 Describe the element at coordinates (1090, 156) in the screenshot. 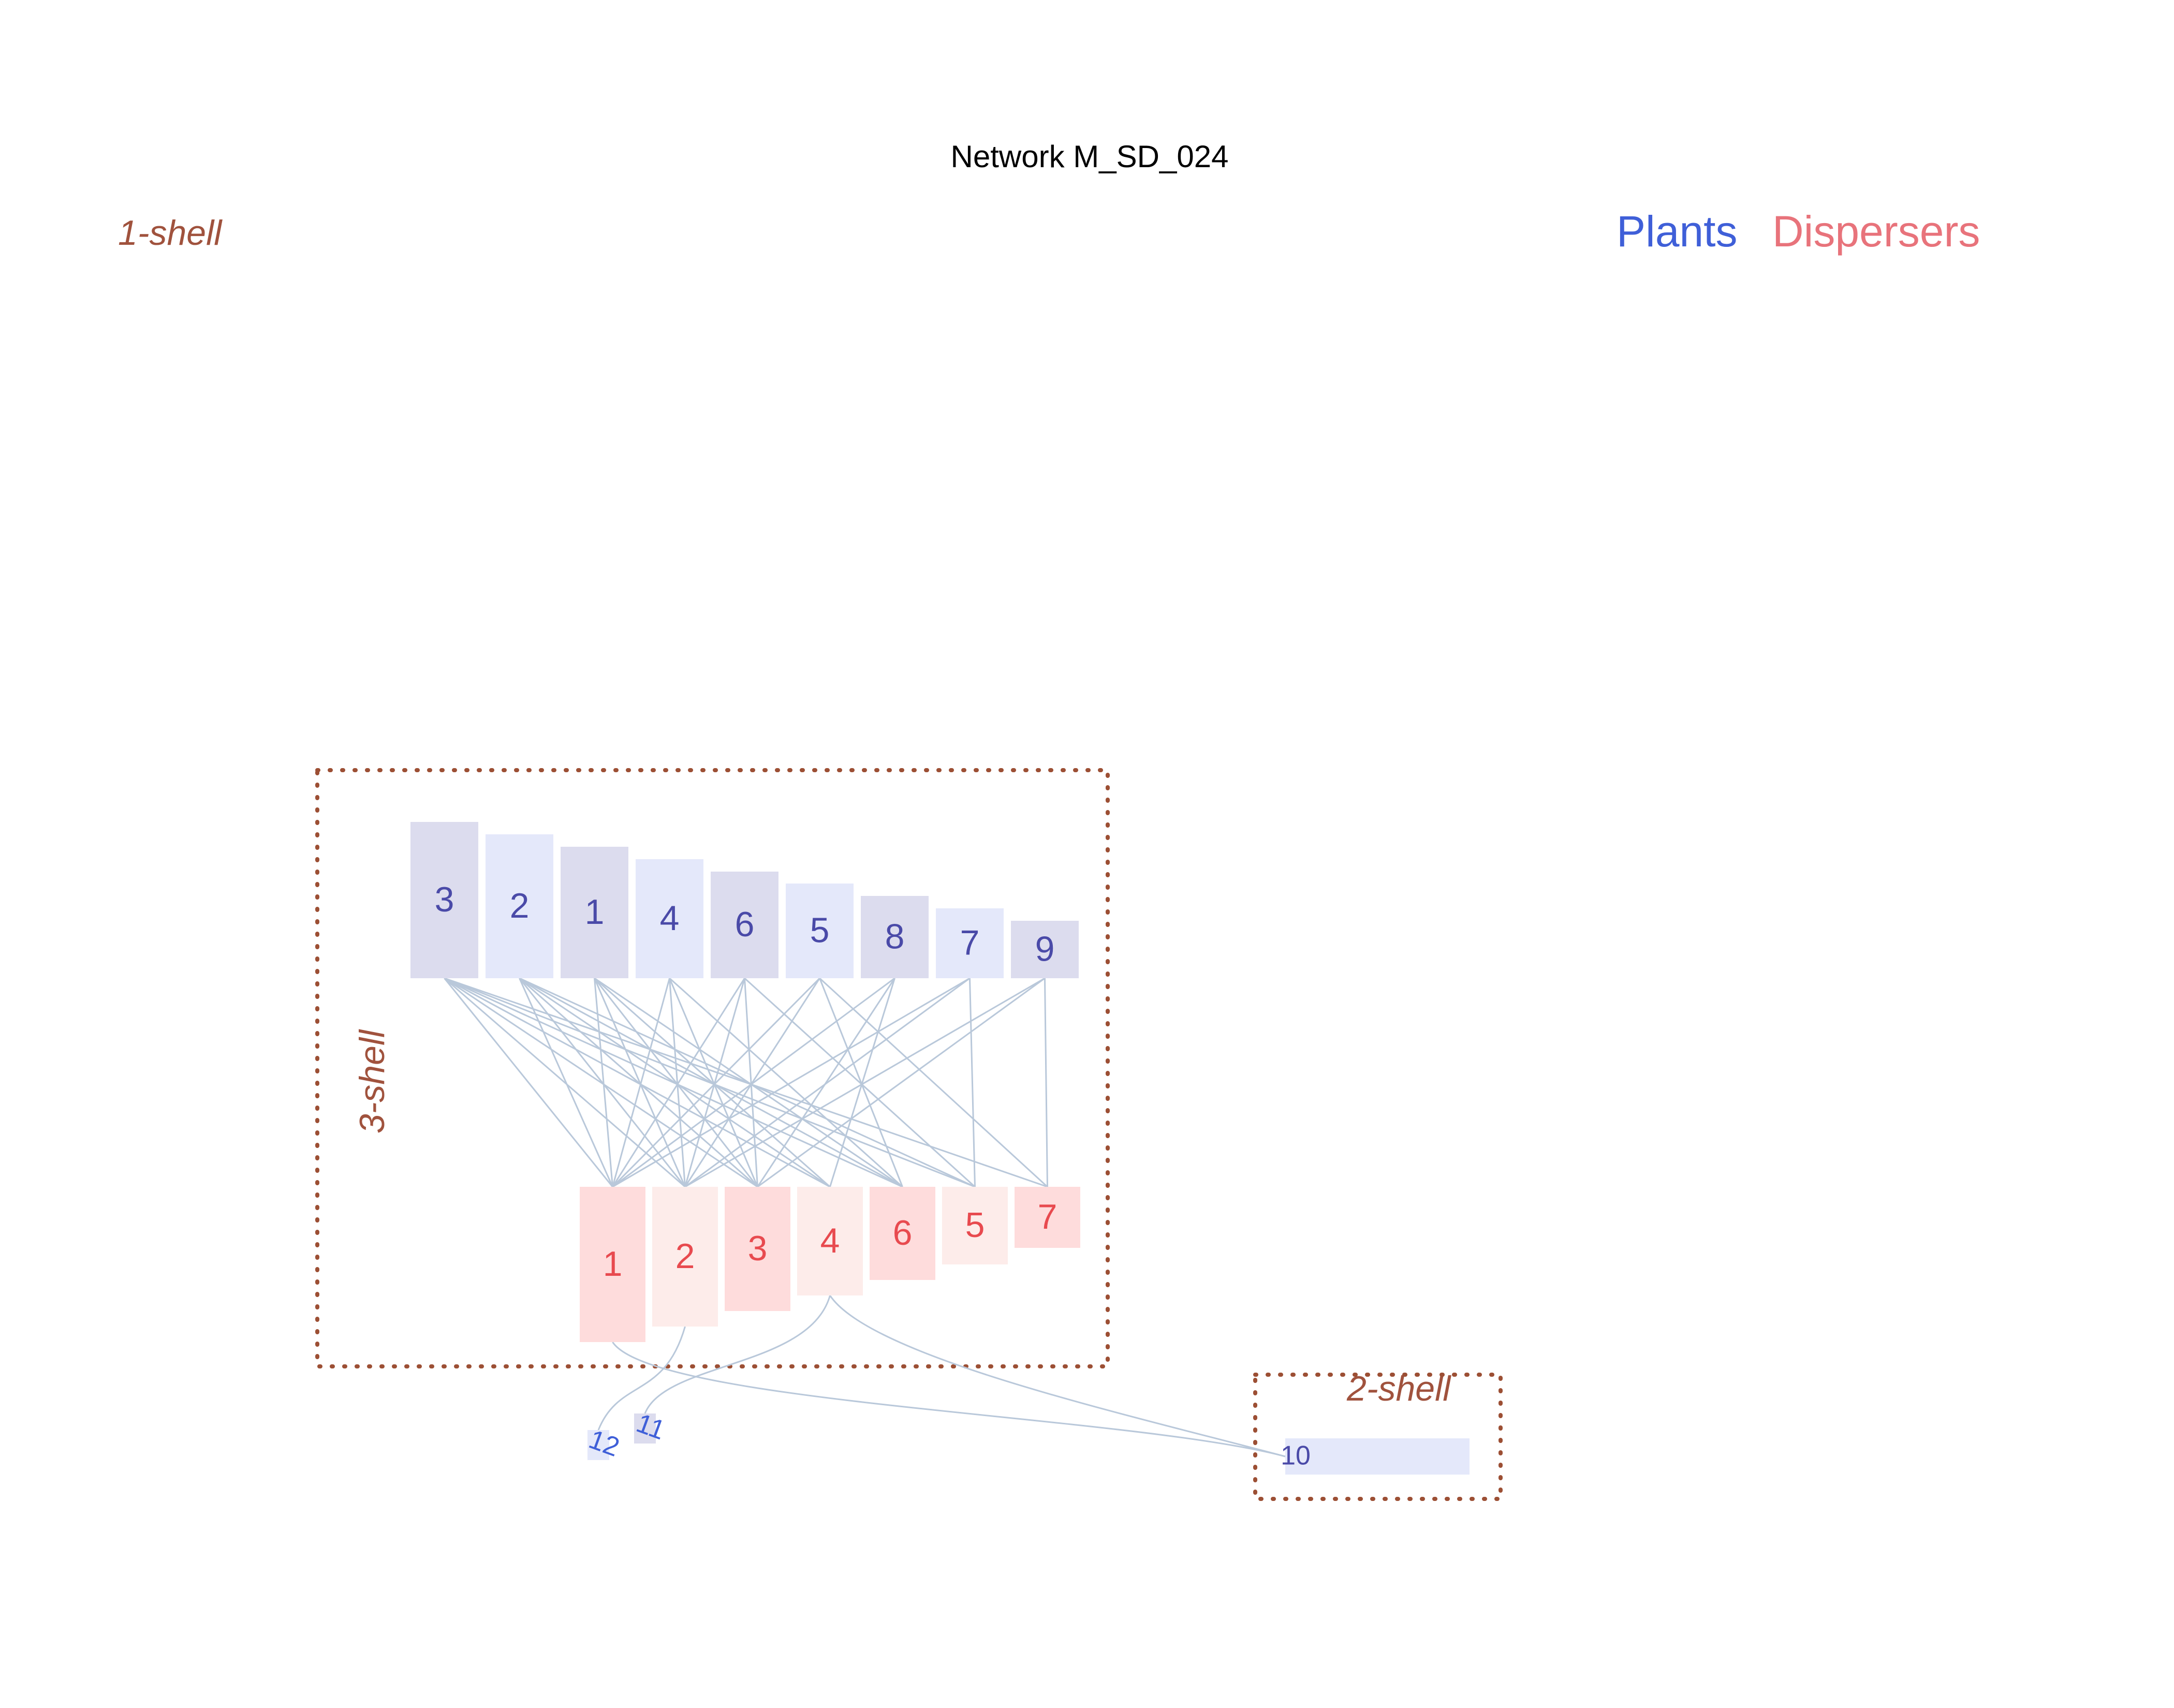

I see `chart-title: Network M_SD_024` at that location.